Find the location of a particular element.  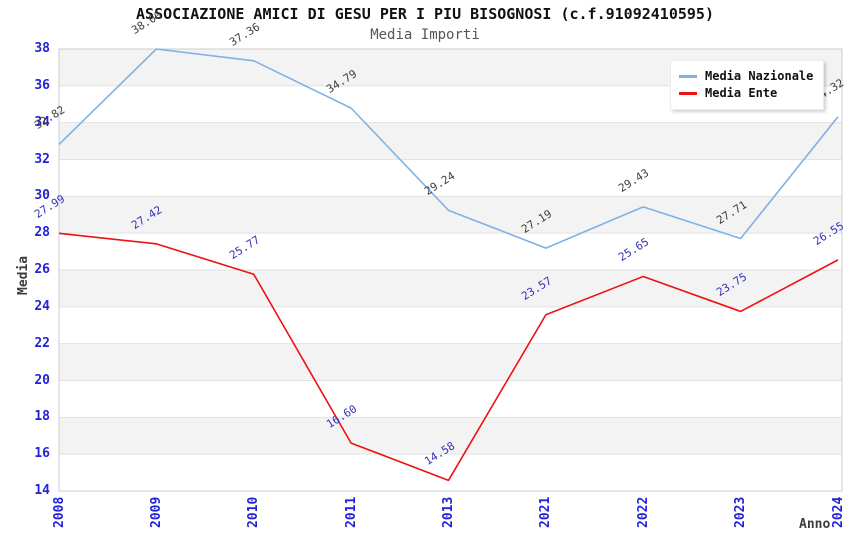

legend-label-media-ente: Media Ente is located at coordinates (741, 93).